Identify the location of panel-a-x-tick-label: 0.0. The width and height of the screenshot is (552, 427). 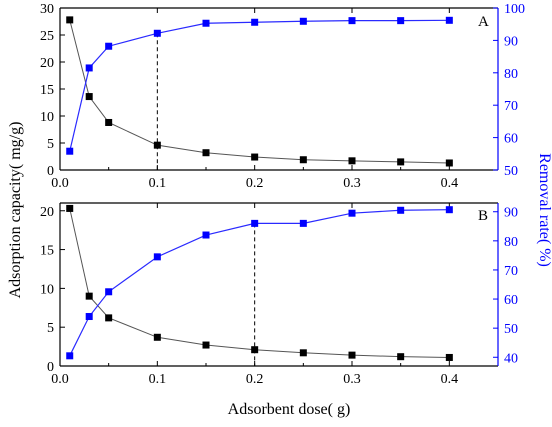
(60, 183).